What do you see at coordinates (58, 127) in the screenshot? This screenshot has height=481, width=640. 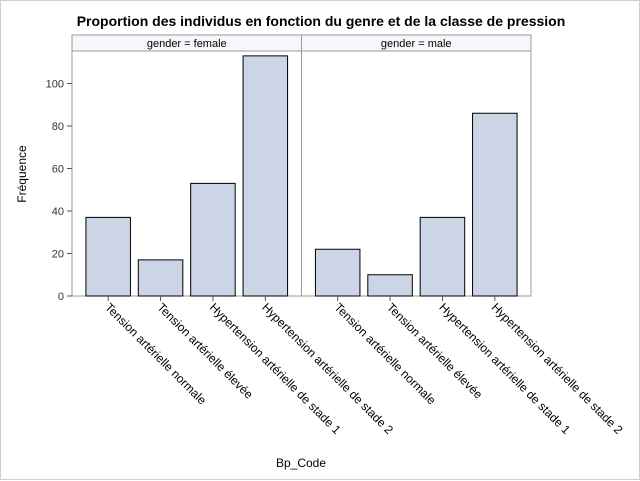 I see `y-tick-label: 80` at bounding box center [58, 127].